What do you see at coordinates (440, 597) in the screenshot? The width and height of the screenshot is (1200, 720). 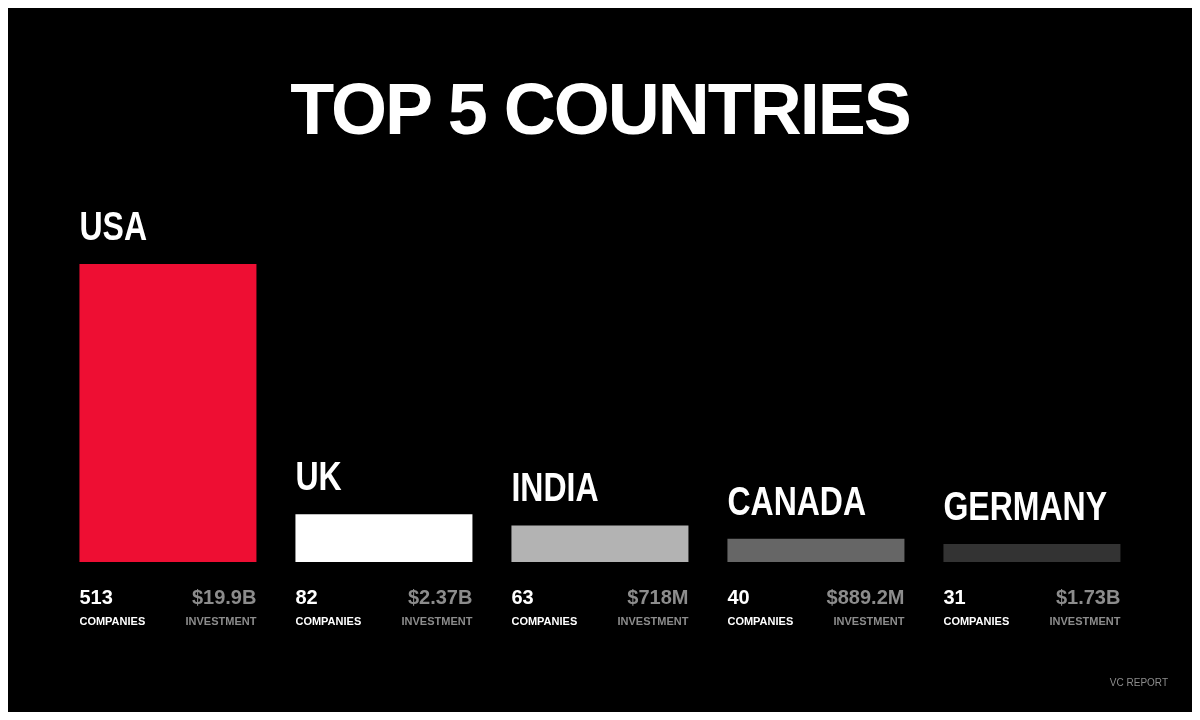 I see `text: $2.37B` at bounding box center [440, 597].